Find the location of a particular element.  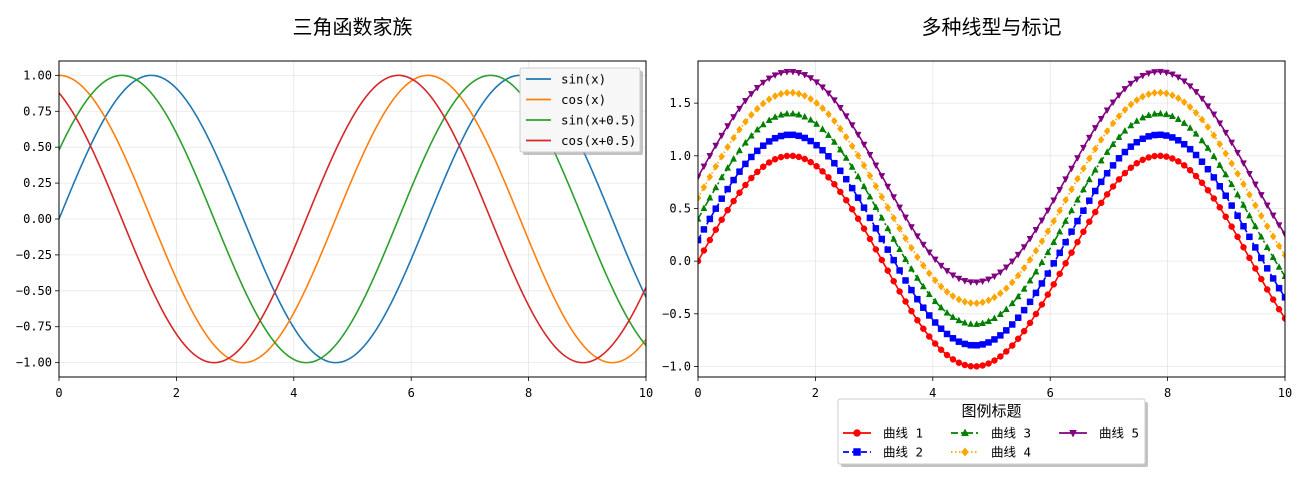

chart1-xtick-label: 2 is located at coordinates (176, 393).